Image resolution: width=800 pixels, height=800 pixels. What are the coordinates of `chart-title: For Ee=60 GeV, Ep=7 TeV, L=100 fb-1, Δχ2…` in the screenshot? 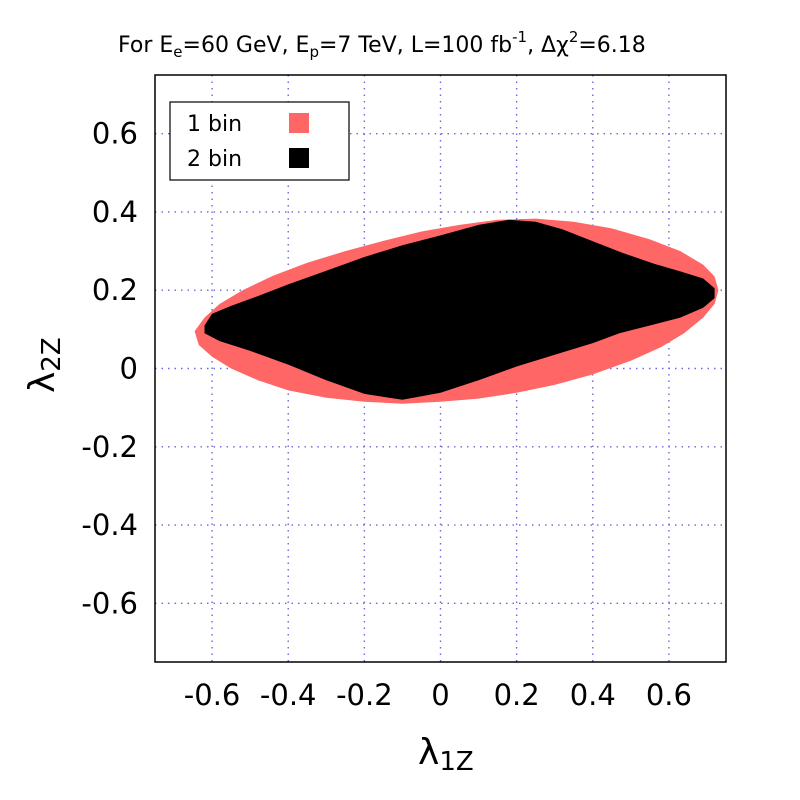 It's located at (382, 44).